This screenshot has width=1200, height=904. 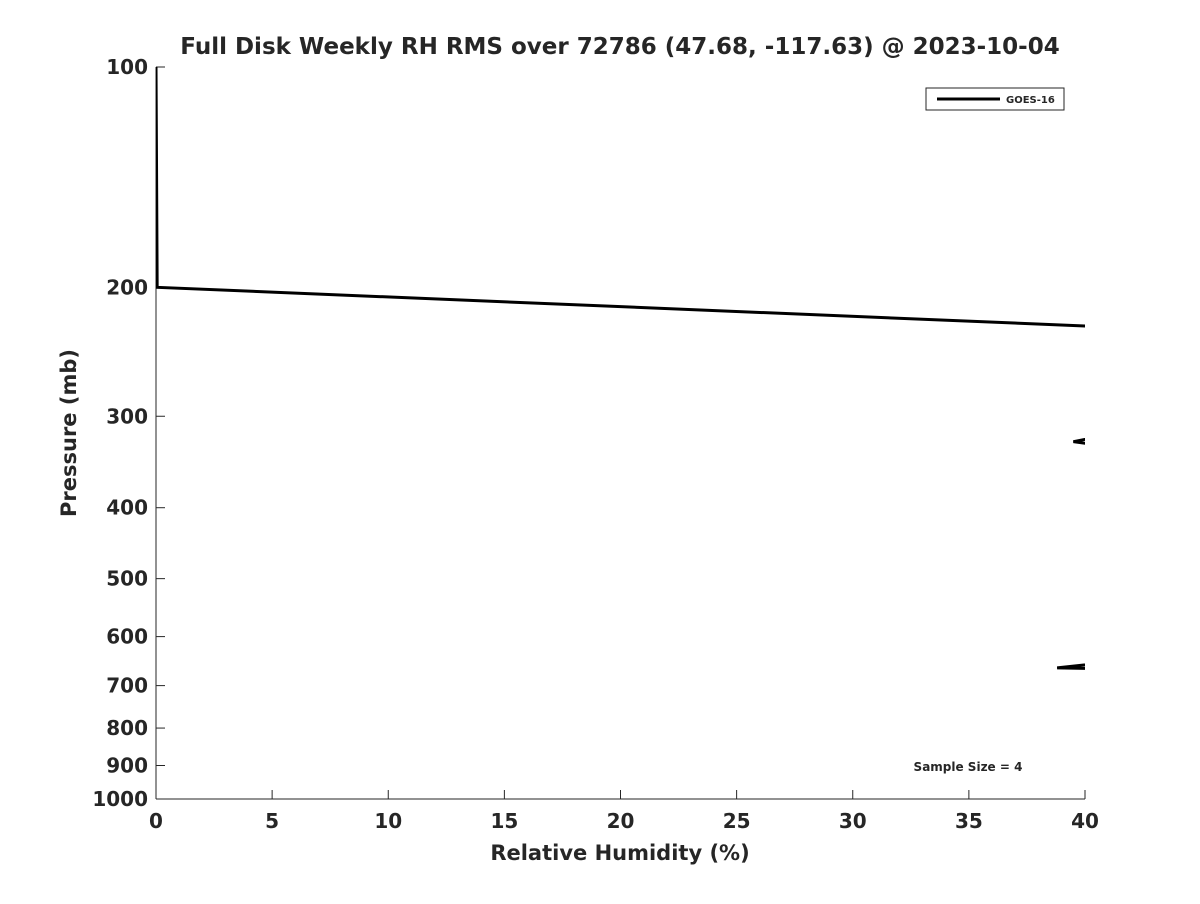 I want to click on x-tick-label: 20, so click(x=621, y=821).